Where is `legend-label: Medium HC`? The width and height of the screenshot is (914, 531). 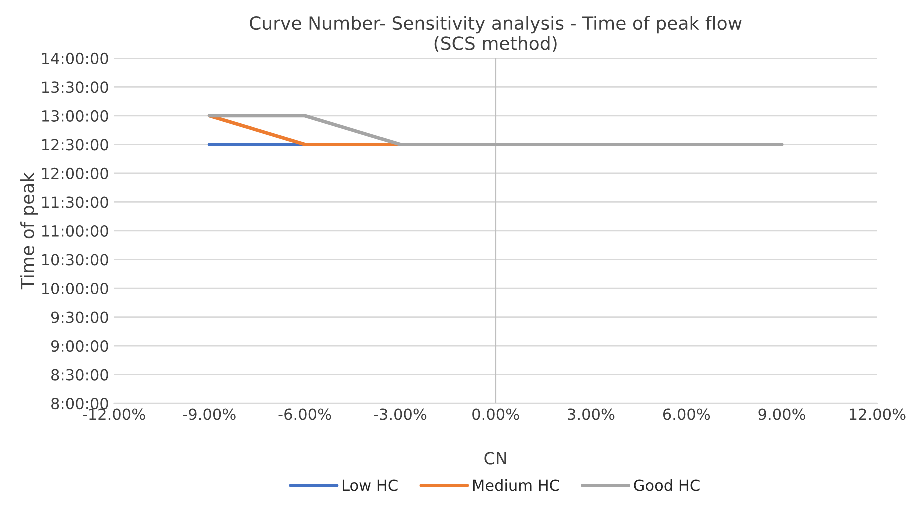
legend-label: Medium HC is located at coordinates (516, 485).